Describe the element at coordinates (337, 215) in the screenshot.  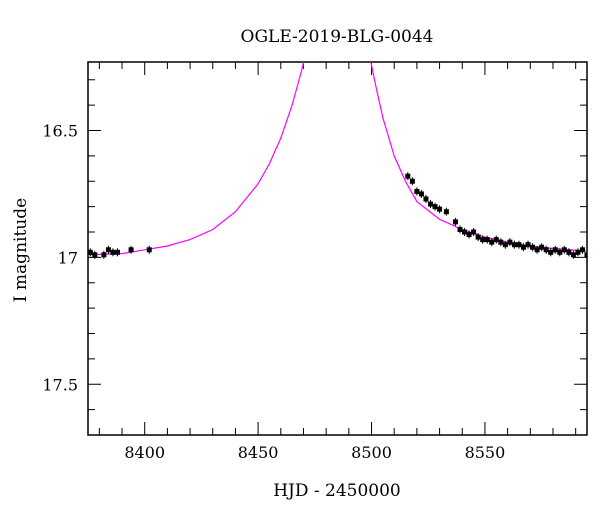
I see `data-points-layer` at that location.